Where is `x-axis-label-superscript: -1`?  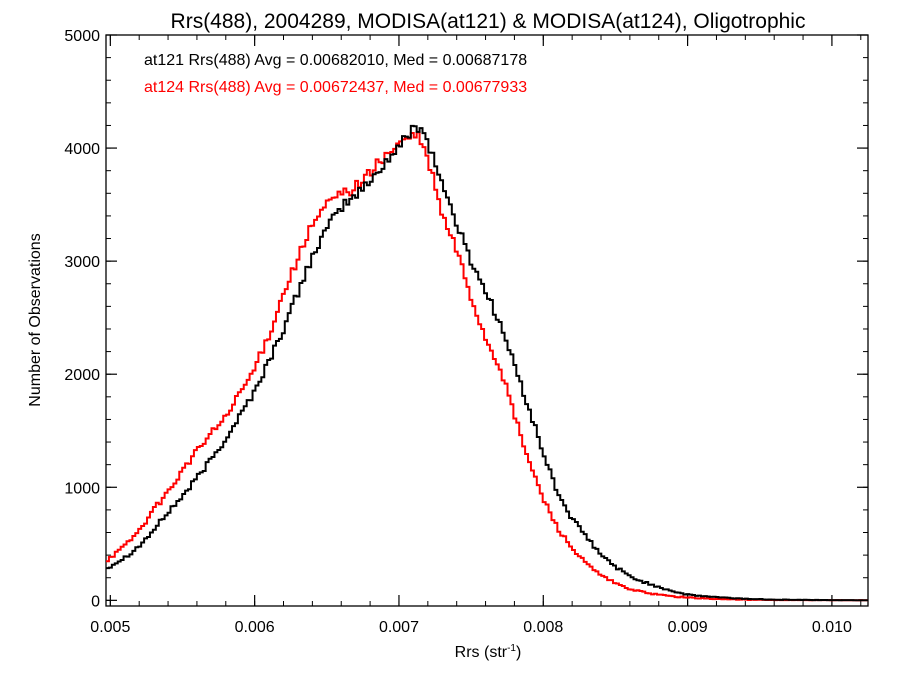
x-axis-label-superscript: -1 is located at coordinates (511, 648).